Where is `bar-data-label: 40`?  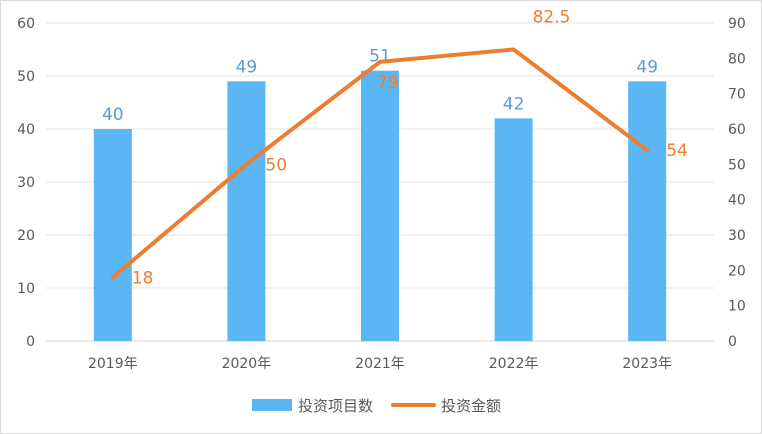 bar-data-label: 40 is located at coordinates (113, 115).